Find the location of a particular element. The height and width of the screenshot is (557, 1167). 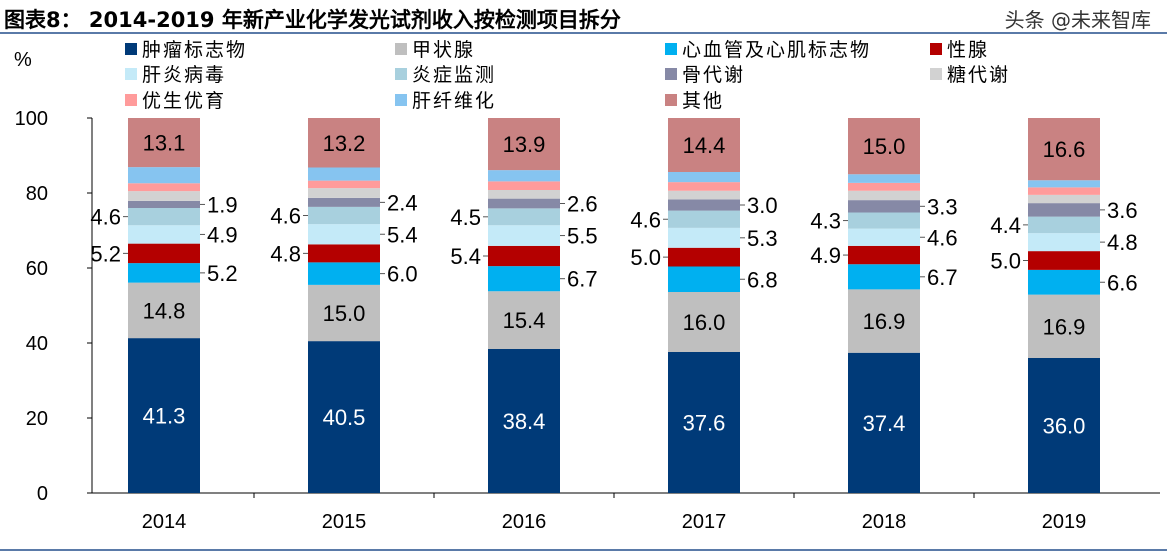

x-tick-label: 2017 is located at coordinates (704, 522).